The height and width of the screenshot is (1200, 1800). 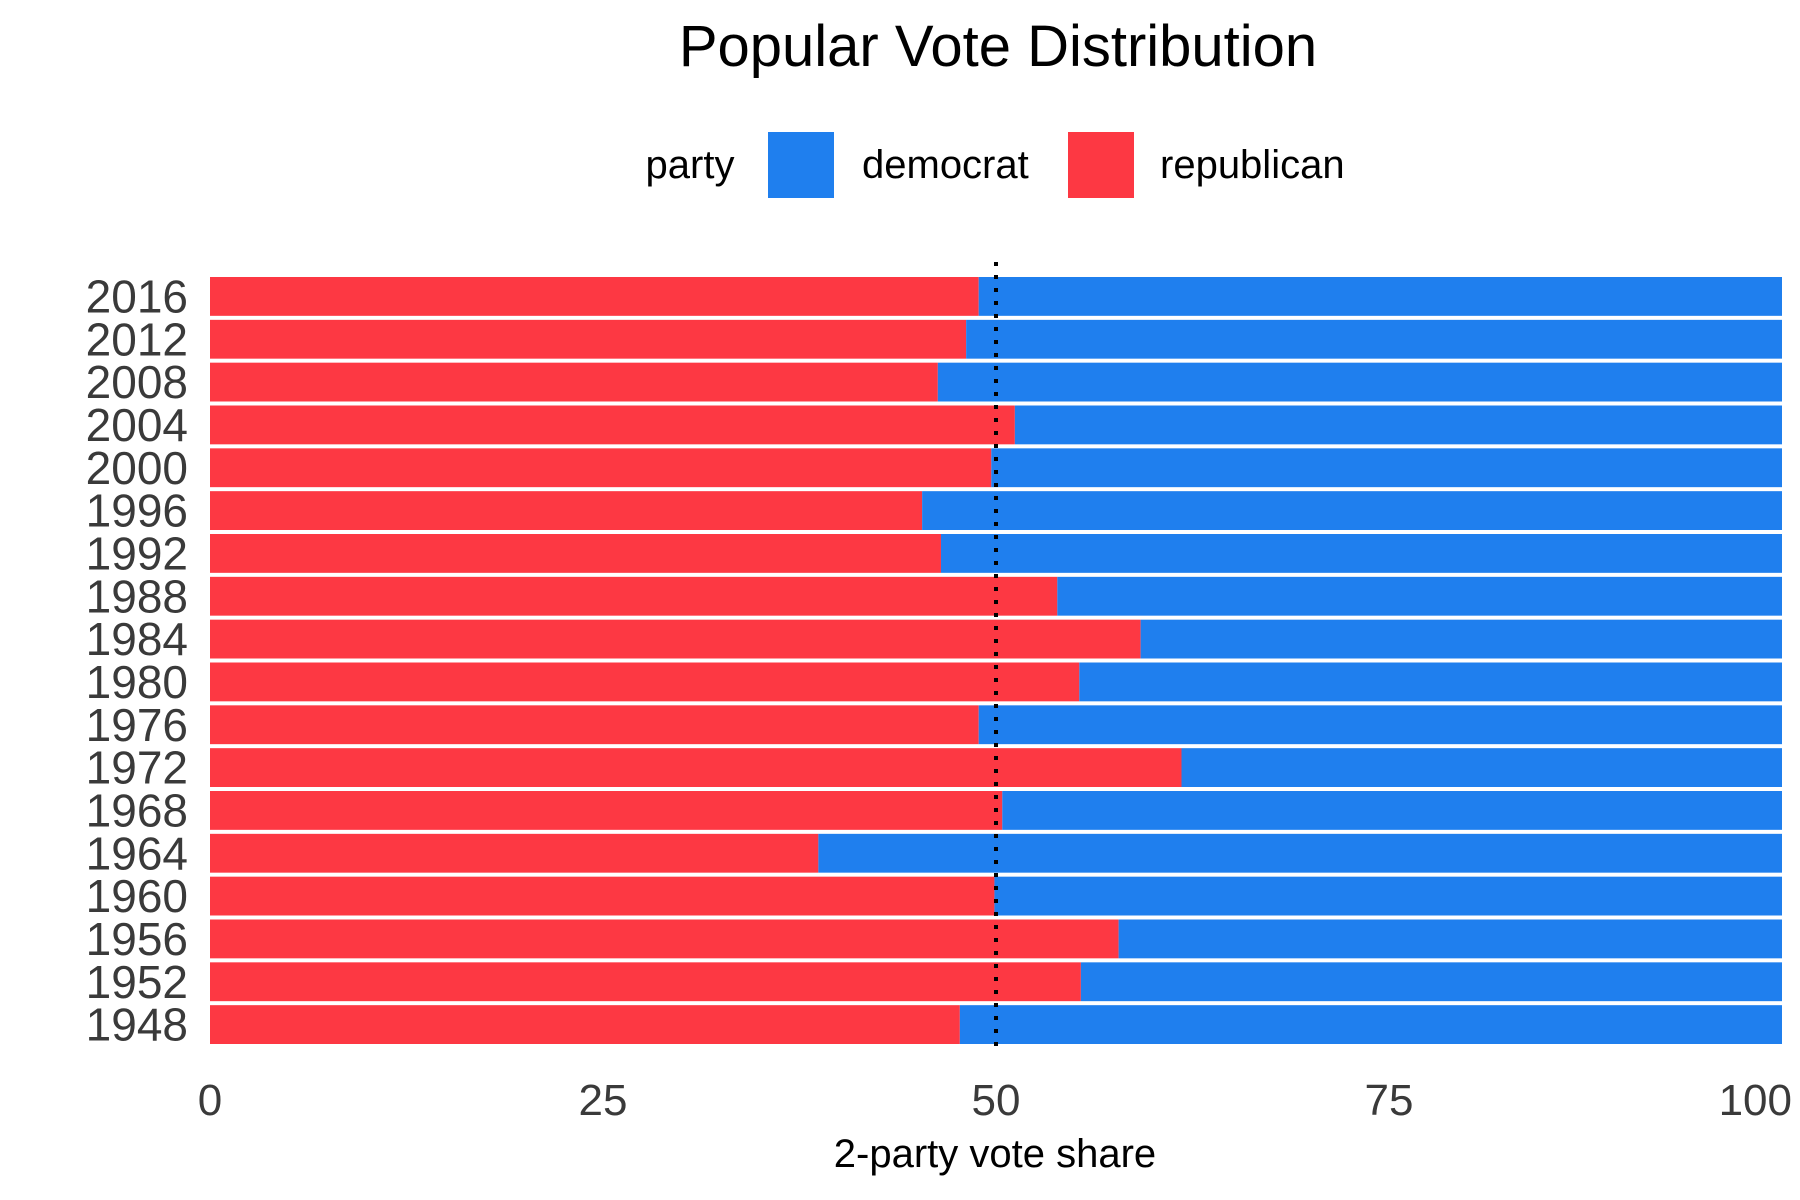 I want to click on y-tick-label-1996: 1996, so click(x=137, y=511).